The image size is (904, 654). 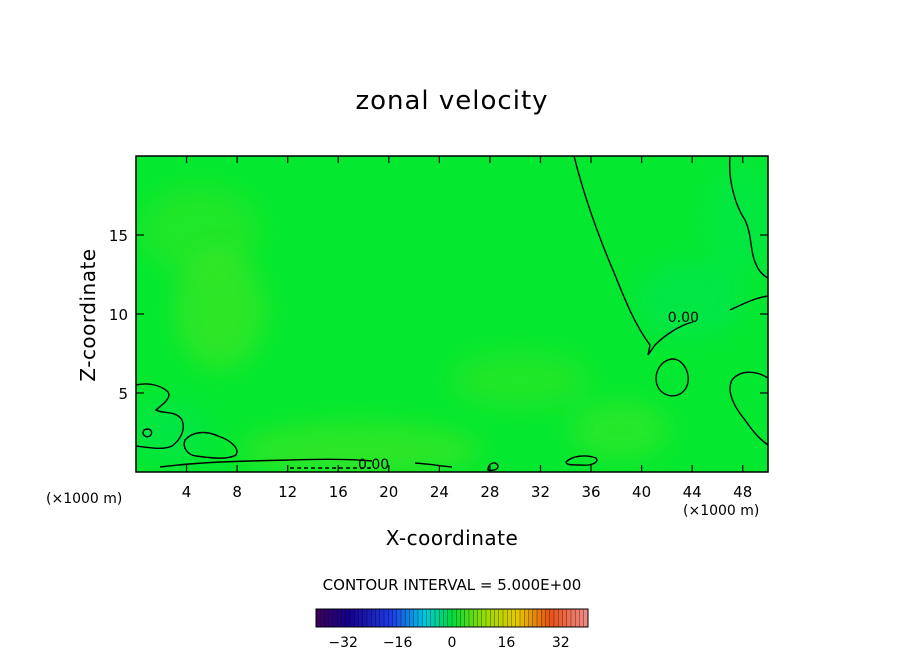 What do you see at coordinates (452, 101) in the screenshot?
I see `chart-title: zonal velocity` at bounding box center [452, 101].